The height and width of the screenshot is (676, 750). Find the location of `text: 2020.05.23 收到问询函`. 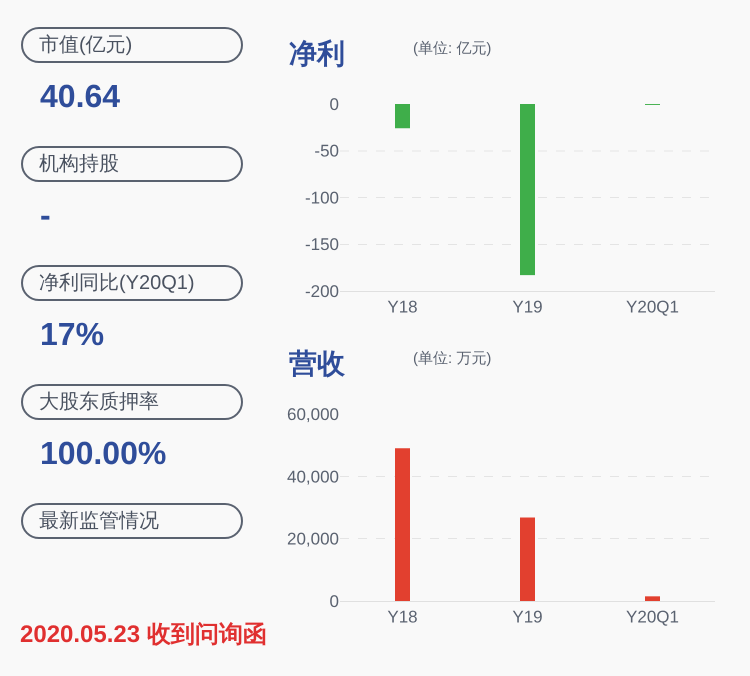

text: 2020.05.23 收到问询函 is located at coordinates (143, 635).